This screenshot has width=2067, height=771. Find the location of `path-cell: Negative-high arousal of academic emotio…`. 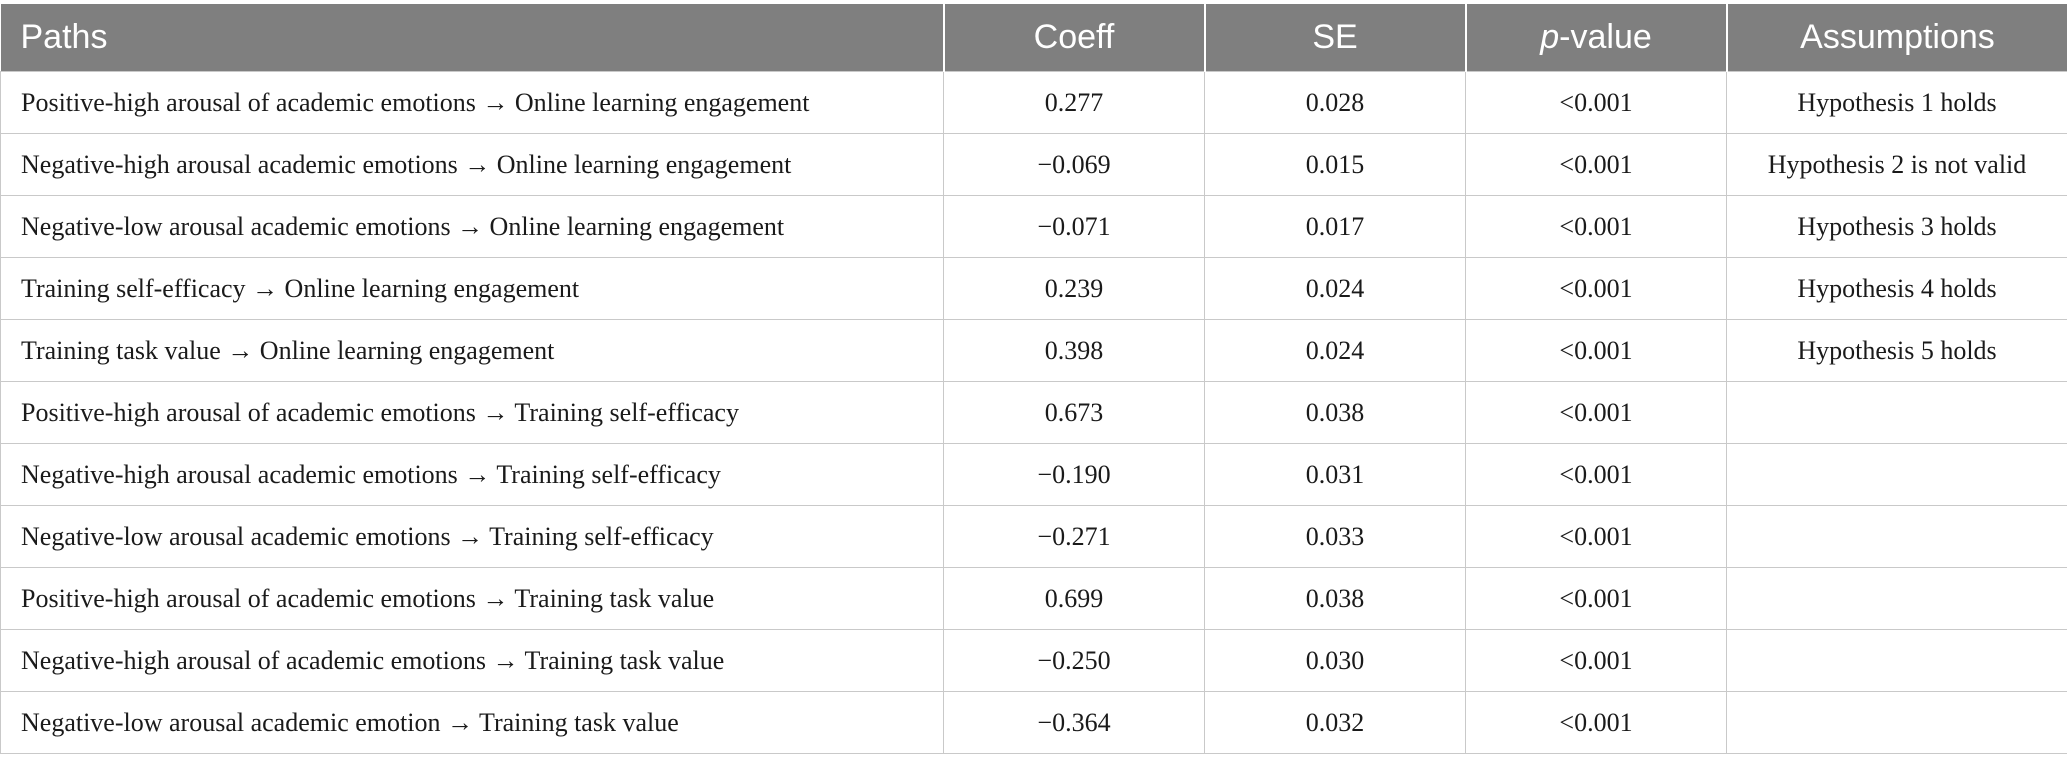

path-cell: Negative-high arousal of academic emotio… is located at coordinates (472, 660).